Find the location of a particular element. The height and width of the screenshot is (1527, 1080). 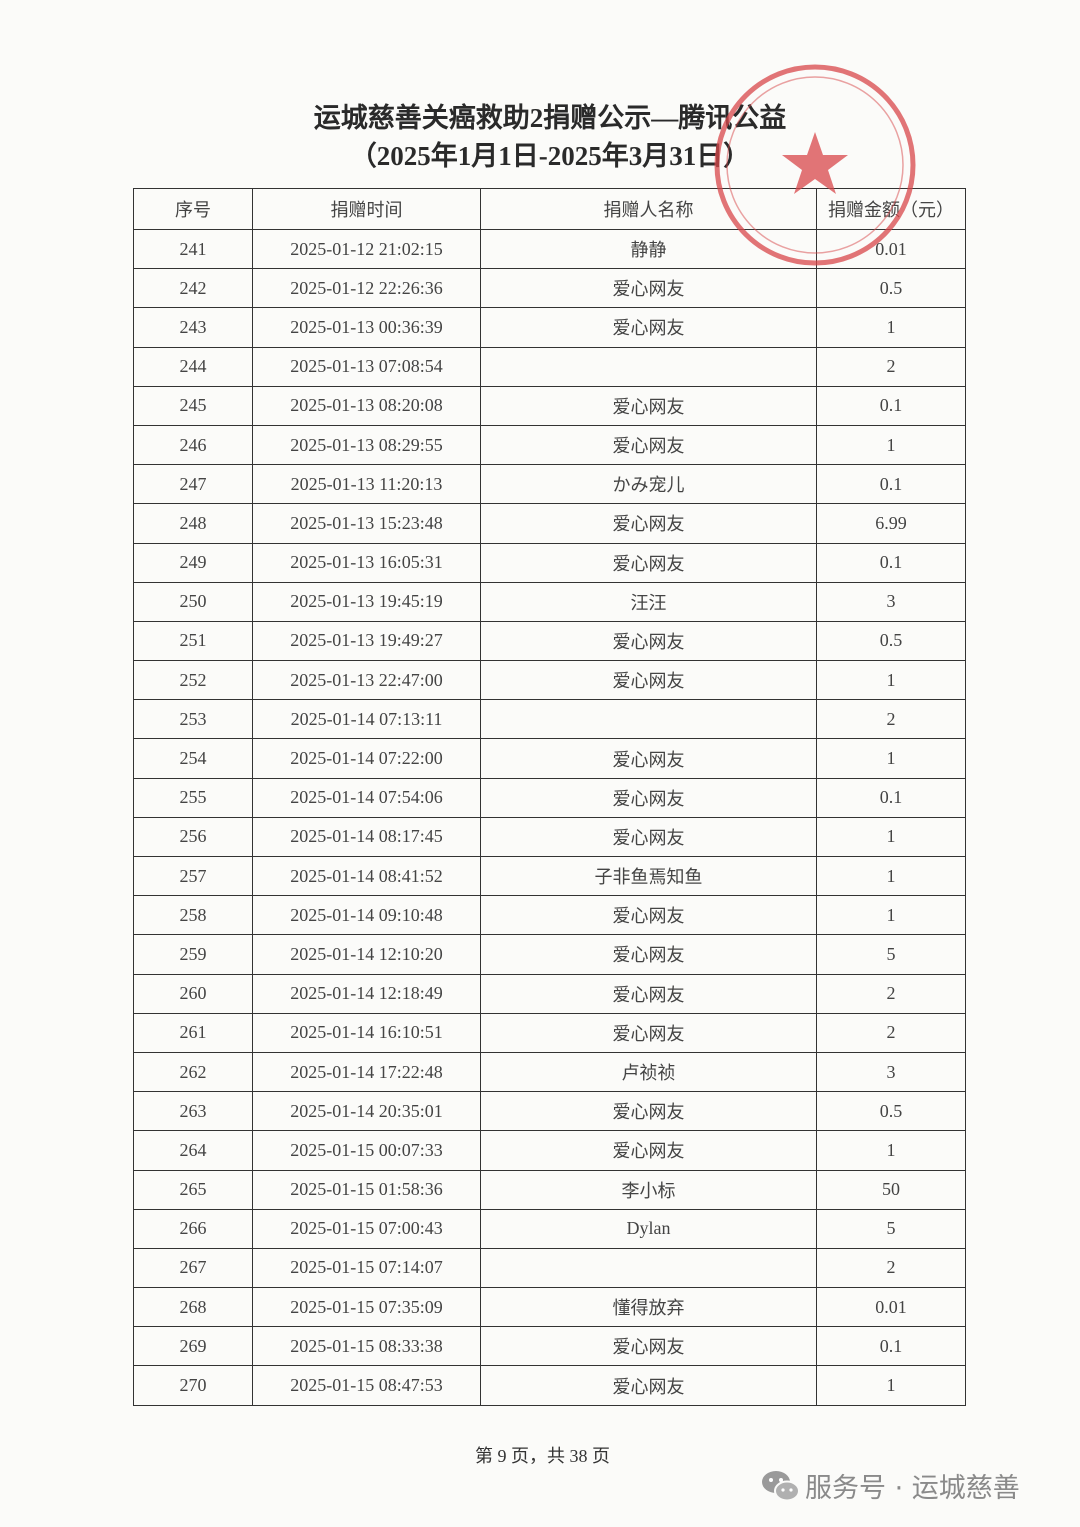

table-cell: 261 is located at coordinates (193, 1032).